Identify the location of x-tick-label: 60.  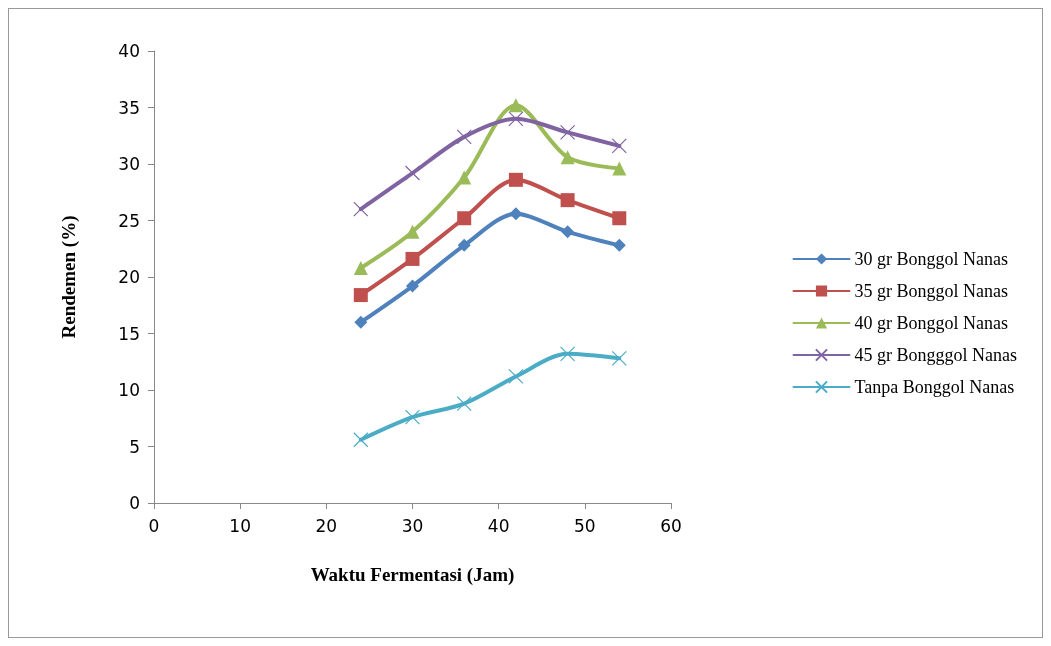
(671, 525).